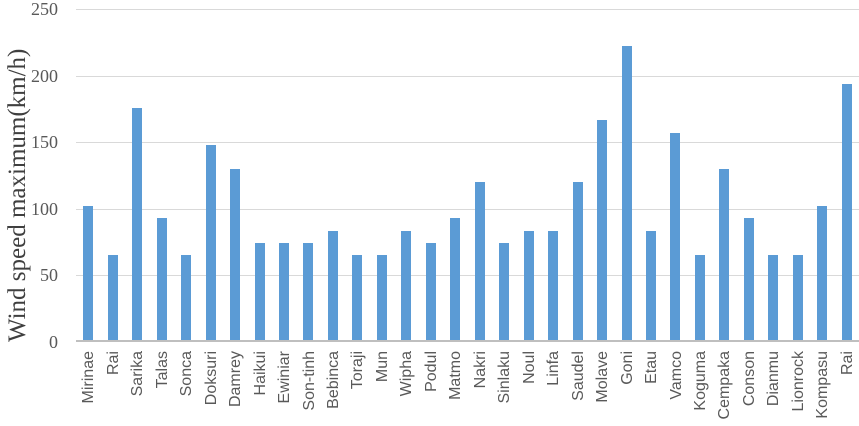 The height and width of the screenshot is (426, 859). I want to click on bar-Dianmu, so click(773, 298).